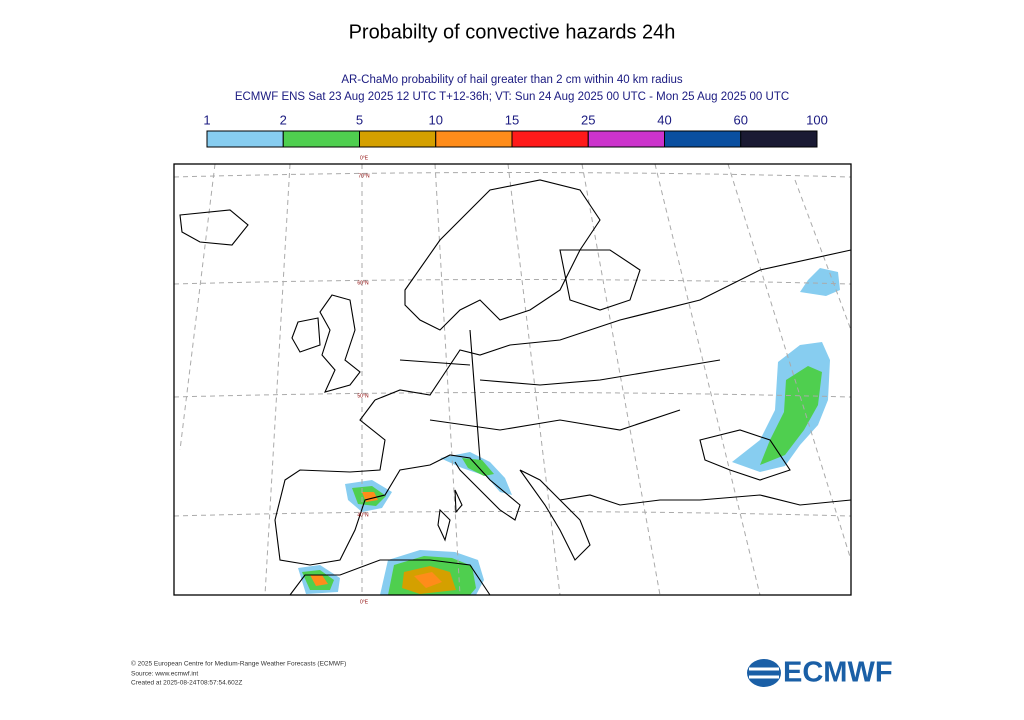 The width and height of the screenshot is (1024, 720). Describe the element at coordinates (512, 32) in the screenshot. I see `title: Probabilty of convective hazards 24h` at that location.